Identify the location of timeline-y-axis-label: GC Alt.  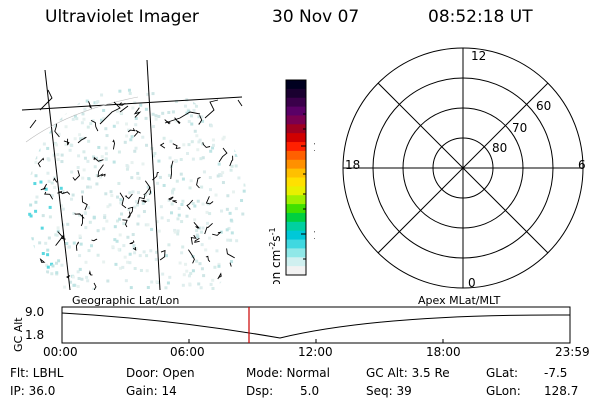
(18, 334).